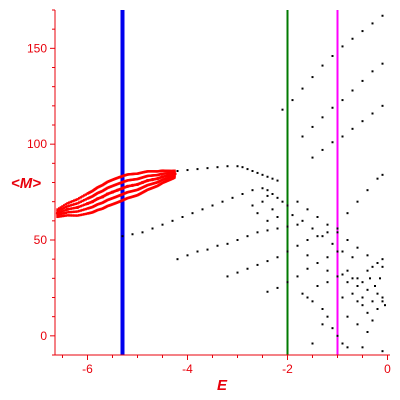 This screenshot has height=400, width=400. What do you see at coordinates (287, 369) in the screenshot?
I see `x-tick-label: -2` at bounding box center [287, 369].